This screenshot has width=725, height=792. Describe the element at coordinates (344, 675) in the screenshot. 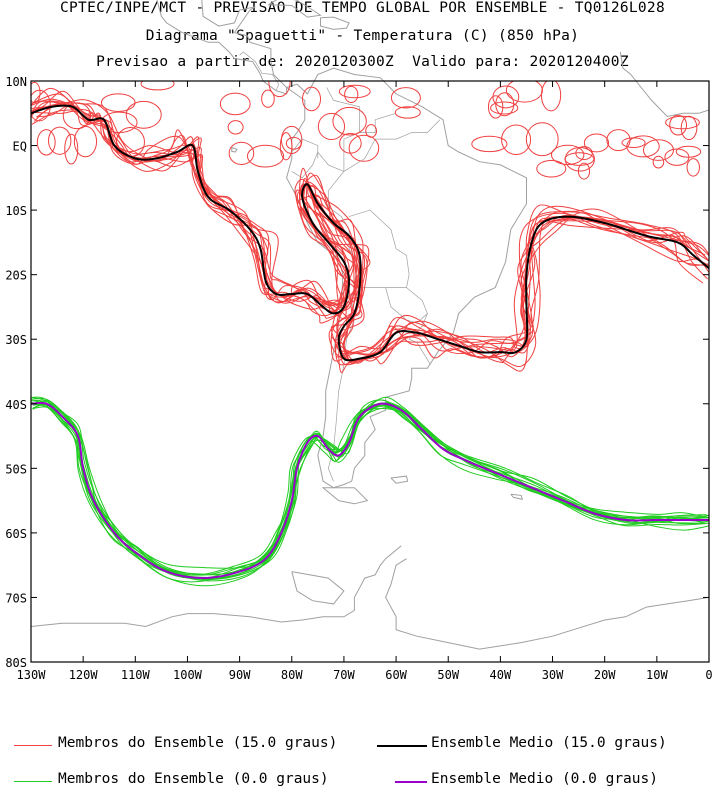

I see `x-tick-label: 70W` at that location.